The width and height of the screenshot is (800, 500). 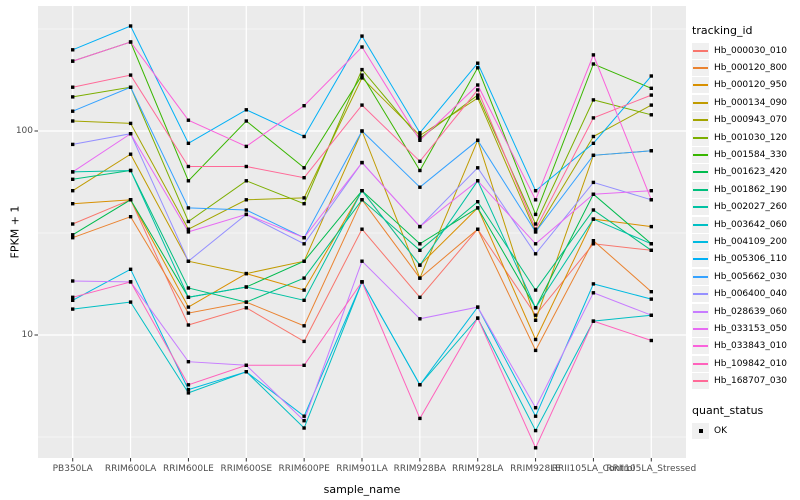 What do you see at coordinates (745, 137) in the screenshot?
I see `legend-item-Hb_001030_120: Hb_001030_120` at bounding box center [745, 137].